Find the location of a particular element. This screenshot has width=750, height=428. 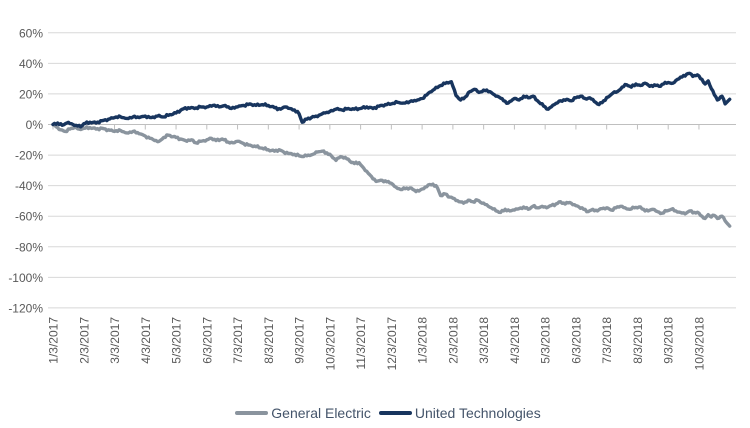

x-axis-tick-label: 9/3/2017 is located at coordinates (300, 340).